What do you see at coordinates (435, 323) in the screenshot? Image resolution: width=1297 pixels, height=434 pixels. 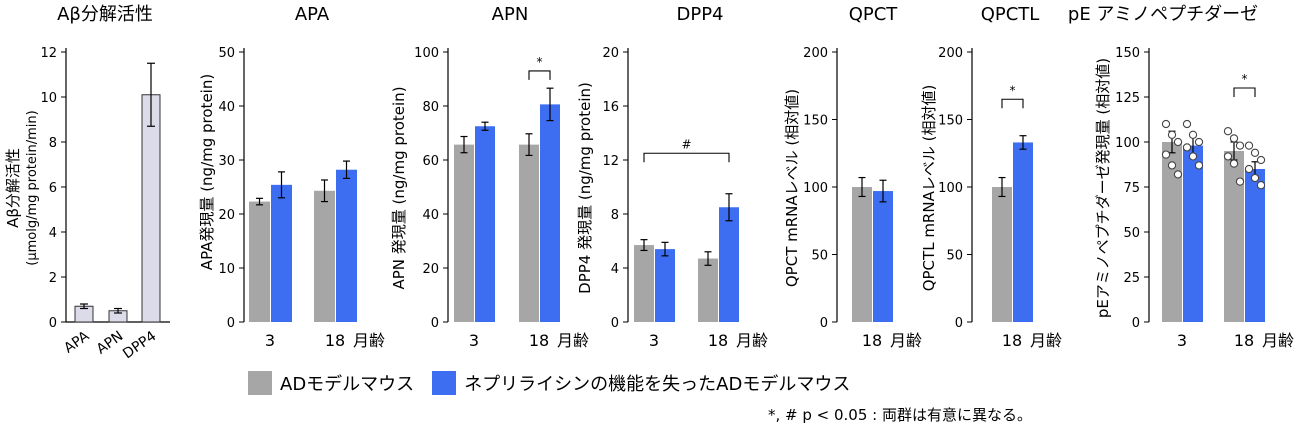 I see `p3-y-tick-label: 0` at bounding box center [435, 323].